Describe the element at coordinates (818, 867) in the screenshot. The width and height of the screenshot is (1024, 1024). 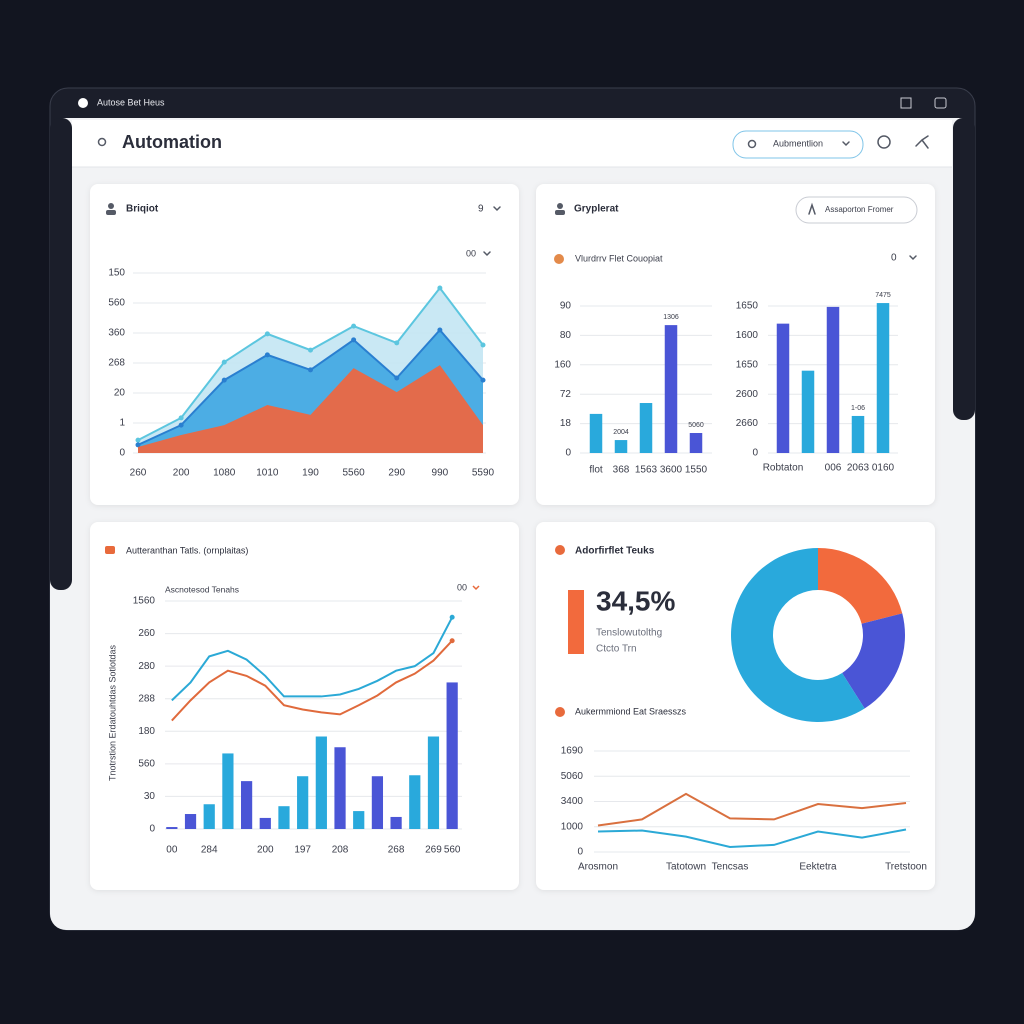
I see `x-tick-label: Eektetra` at that location.